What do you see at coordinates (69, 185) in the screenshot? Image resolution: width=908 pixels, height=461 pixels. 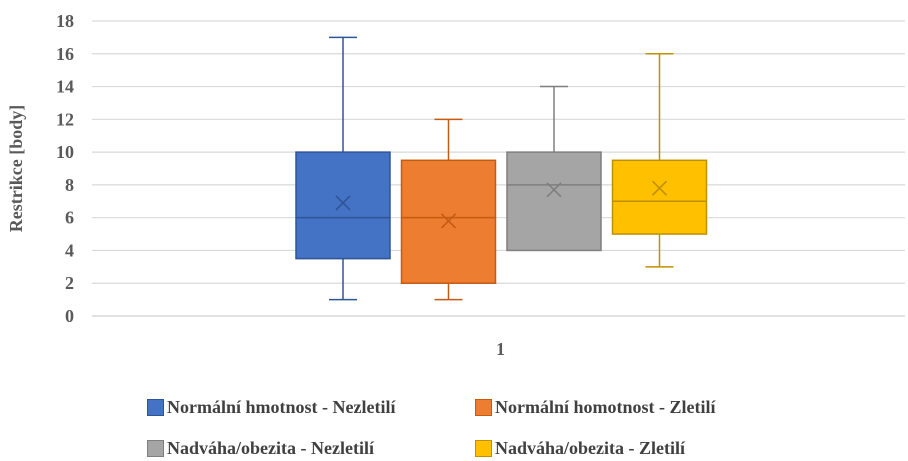 I see `y-tick-label: 8` at bounding box center [69, 185].